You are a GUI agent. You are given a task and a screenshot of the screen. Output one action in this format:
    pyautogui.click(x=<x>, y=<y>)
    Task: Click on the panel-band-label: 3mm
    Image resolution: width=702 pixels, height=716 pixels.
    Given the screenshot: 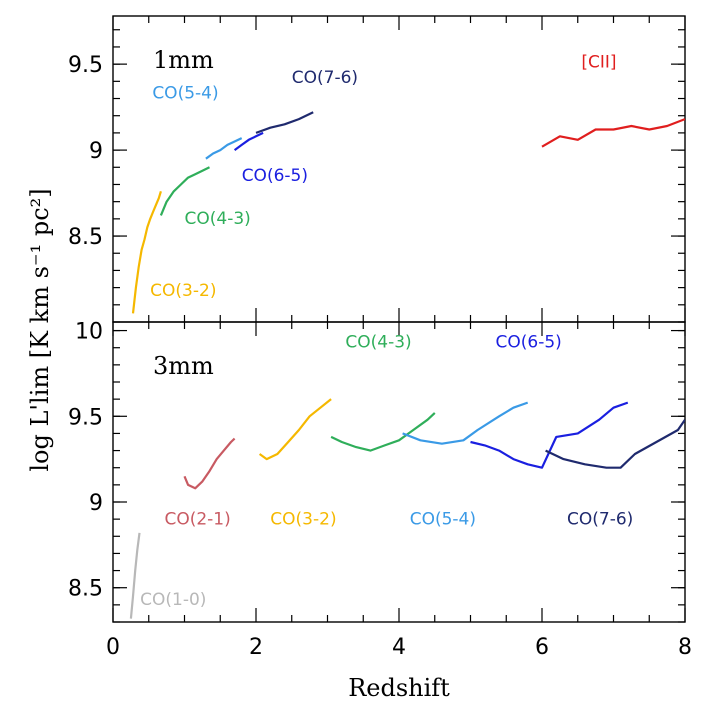 What is the action you would take?
    pyautogui.click(x=183, y=366)
    